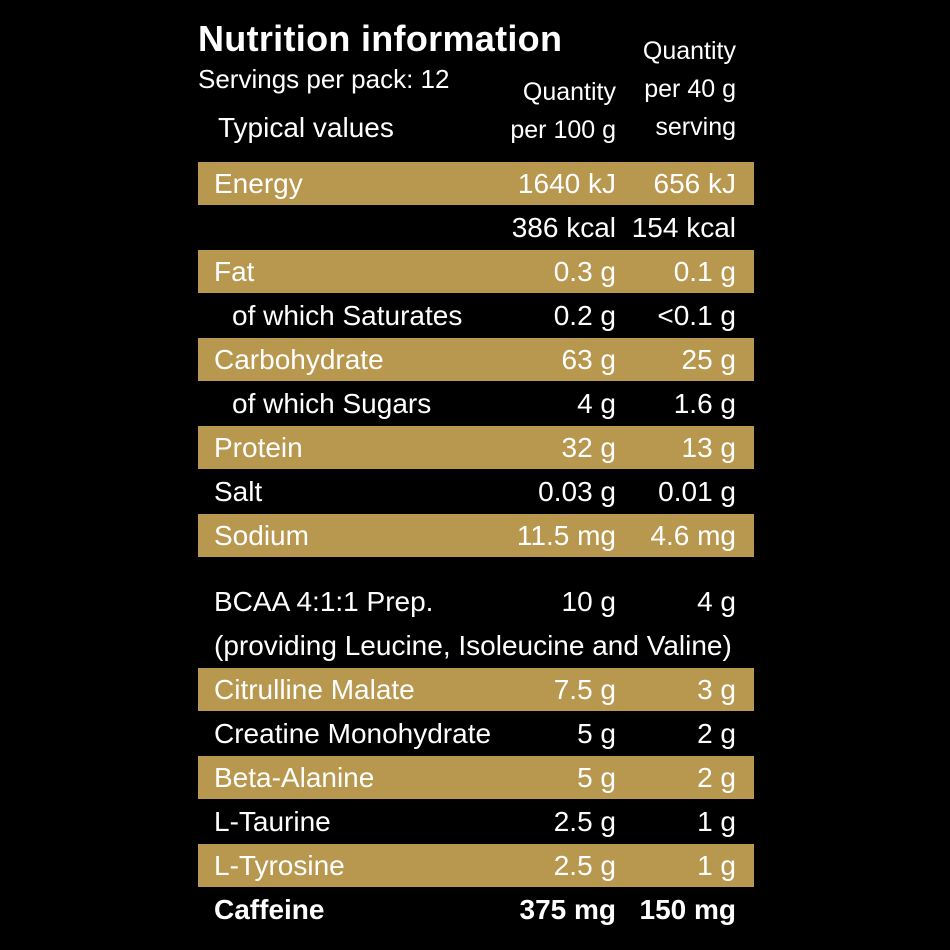  I want to click on value-per-serving: 1.6 g, so click(704, 403).